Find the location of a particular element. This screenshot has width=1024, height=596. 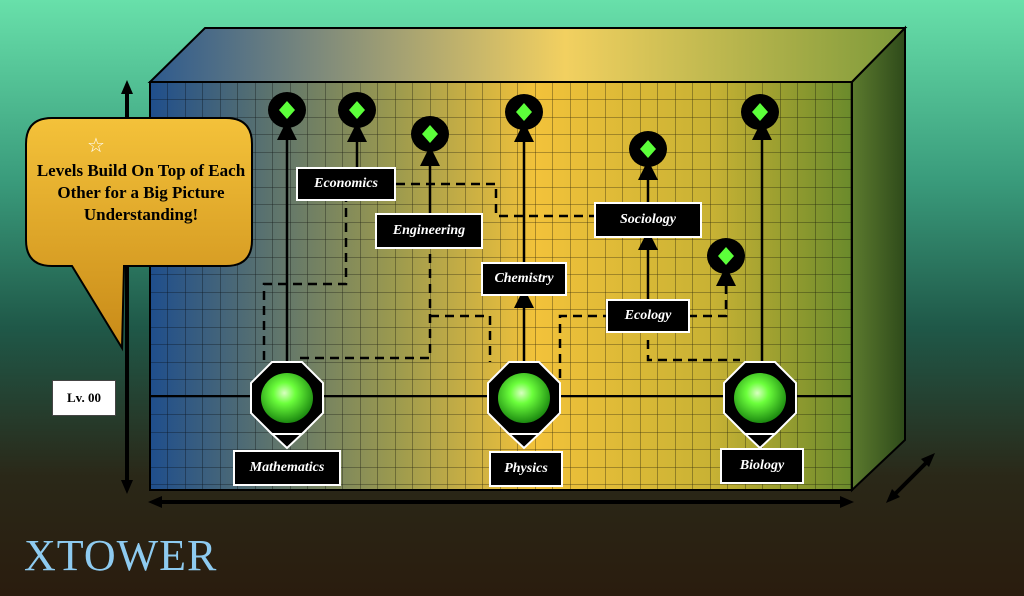

tower-top-face is located at coordinates (527, 55).